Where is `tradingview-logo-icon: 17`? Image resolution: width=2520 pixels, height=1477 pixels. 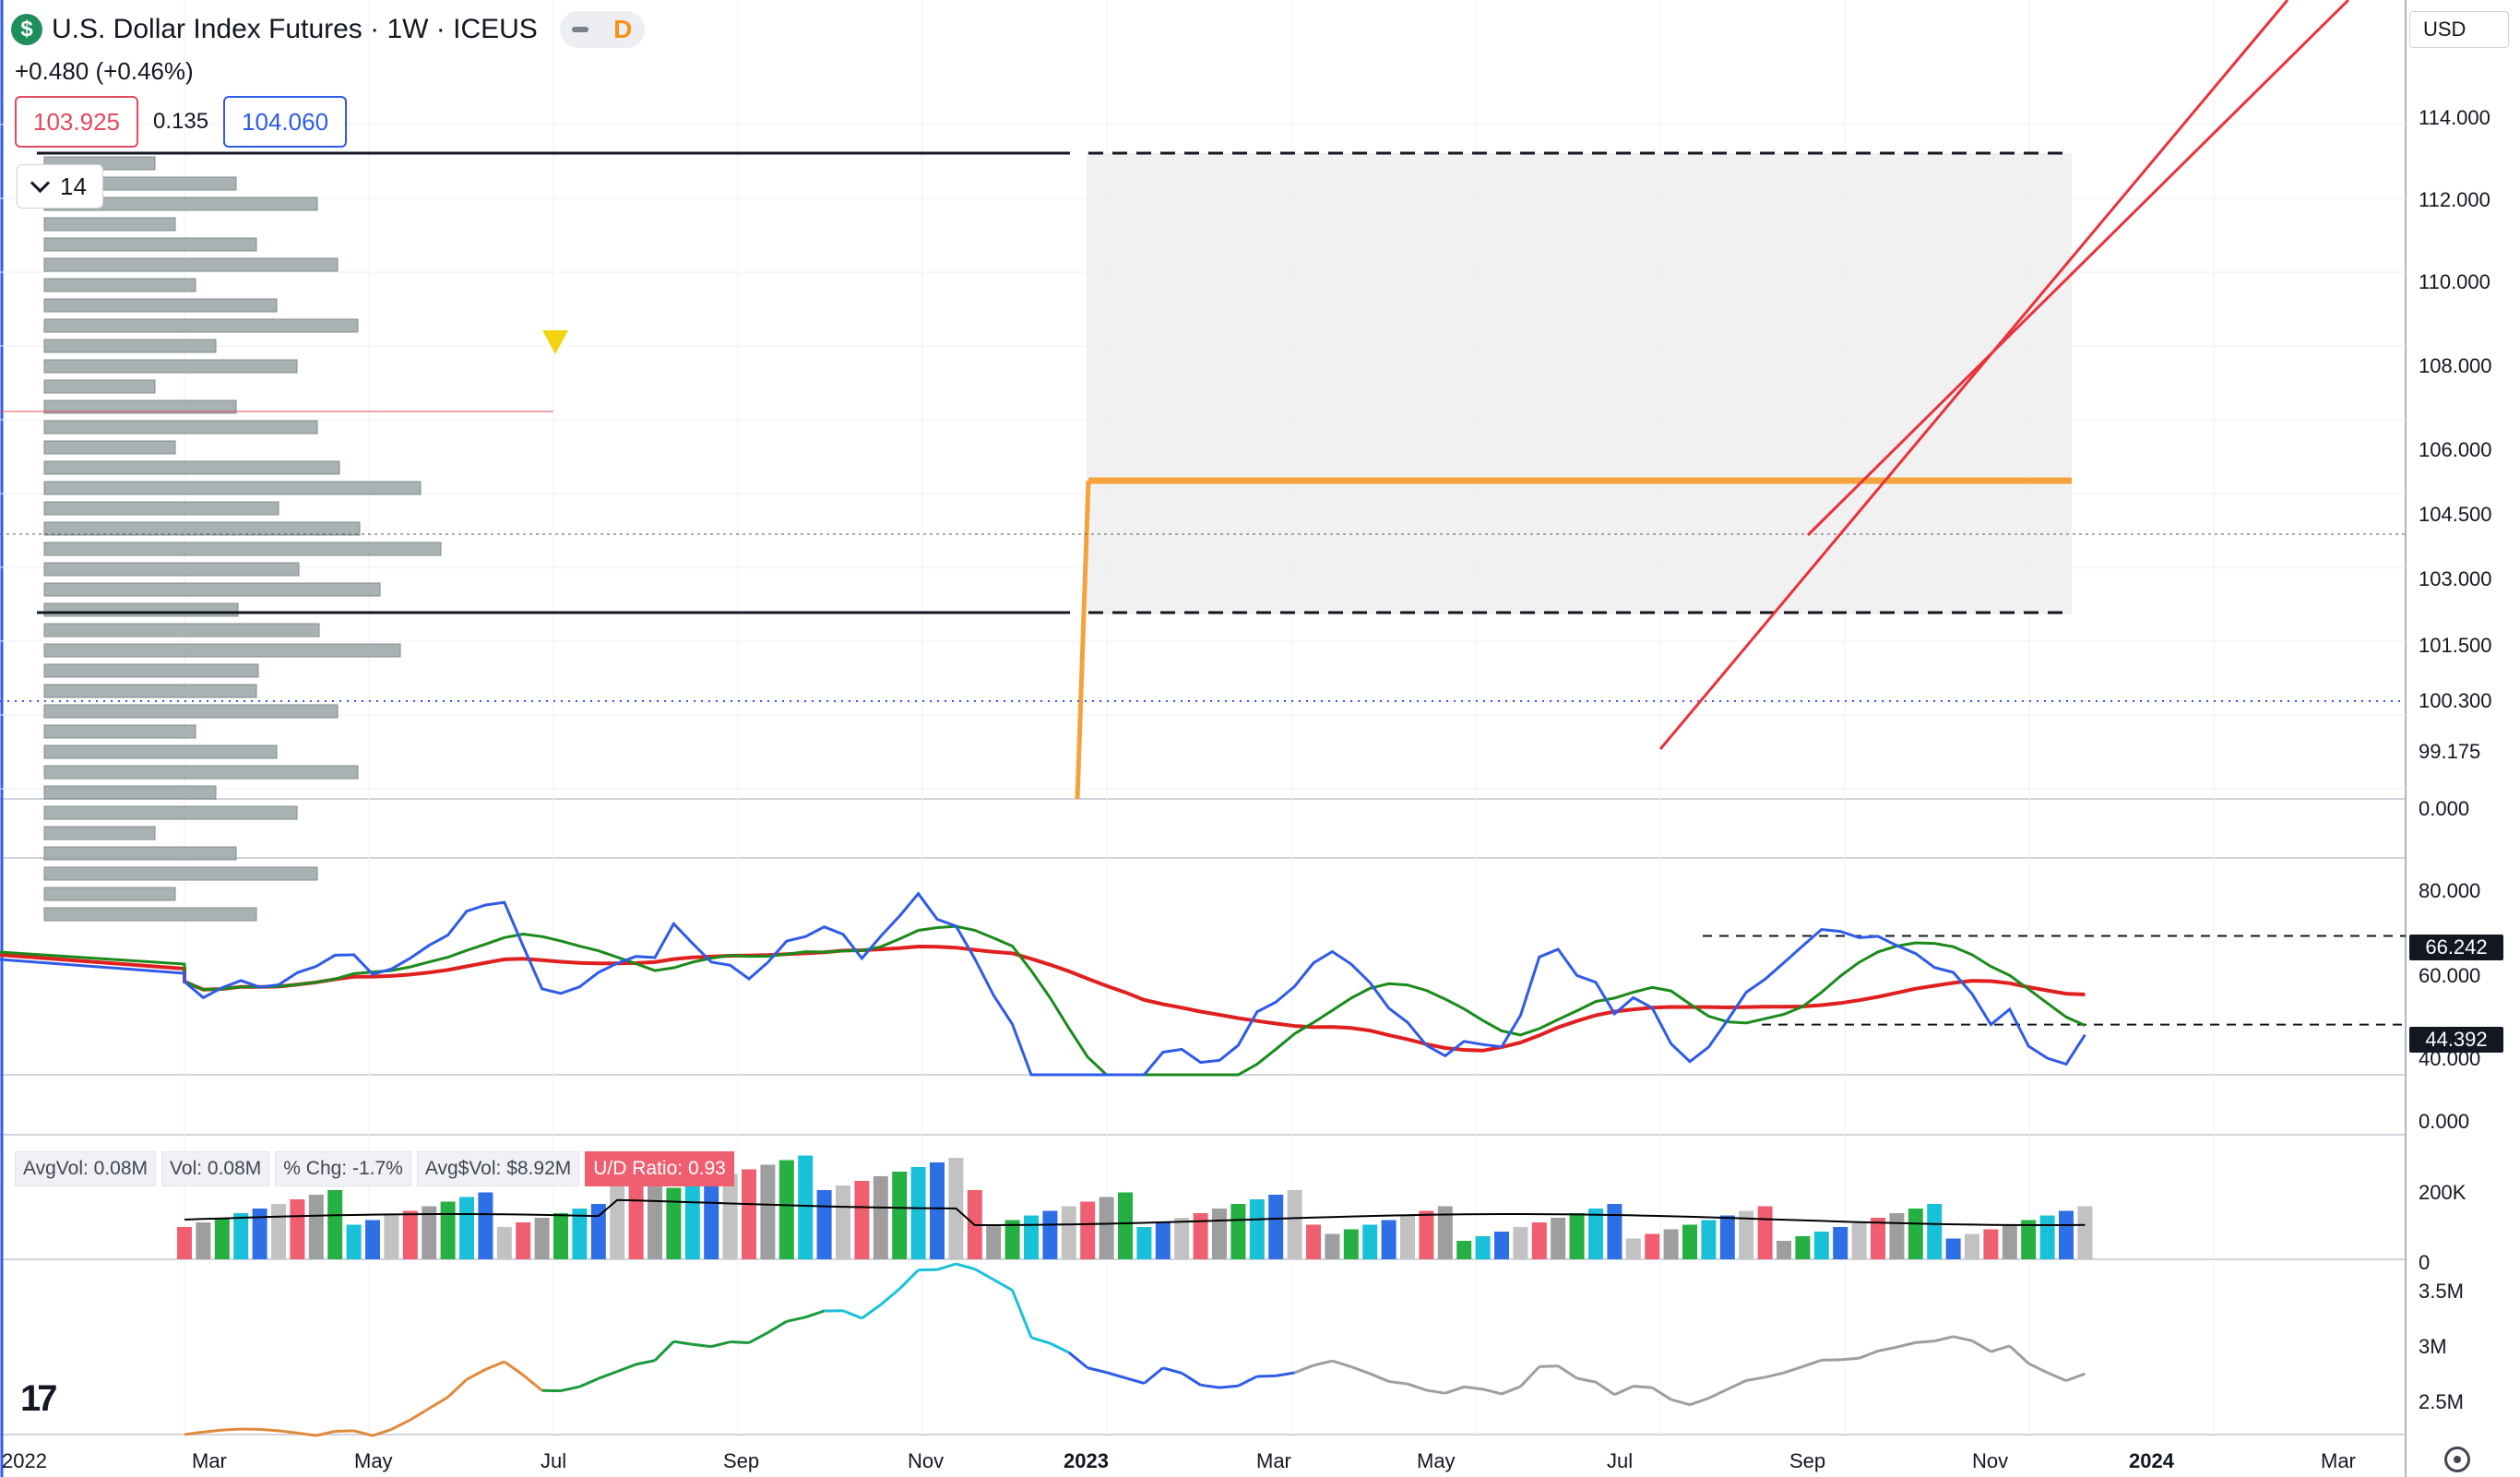
tradingview-logo-icon: 17 is located at coordinates (38, 1398).